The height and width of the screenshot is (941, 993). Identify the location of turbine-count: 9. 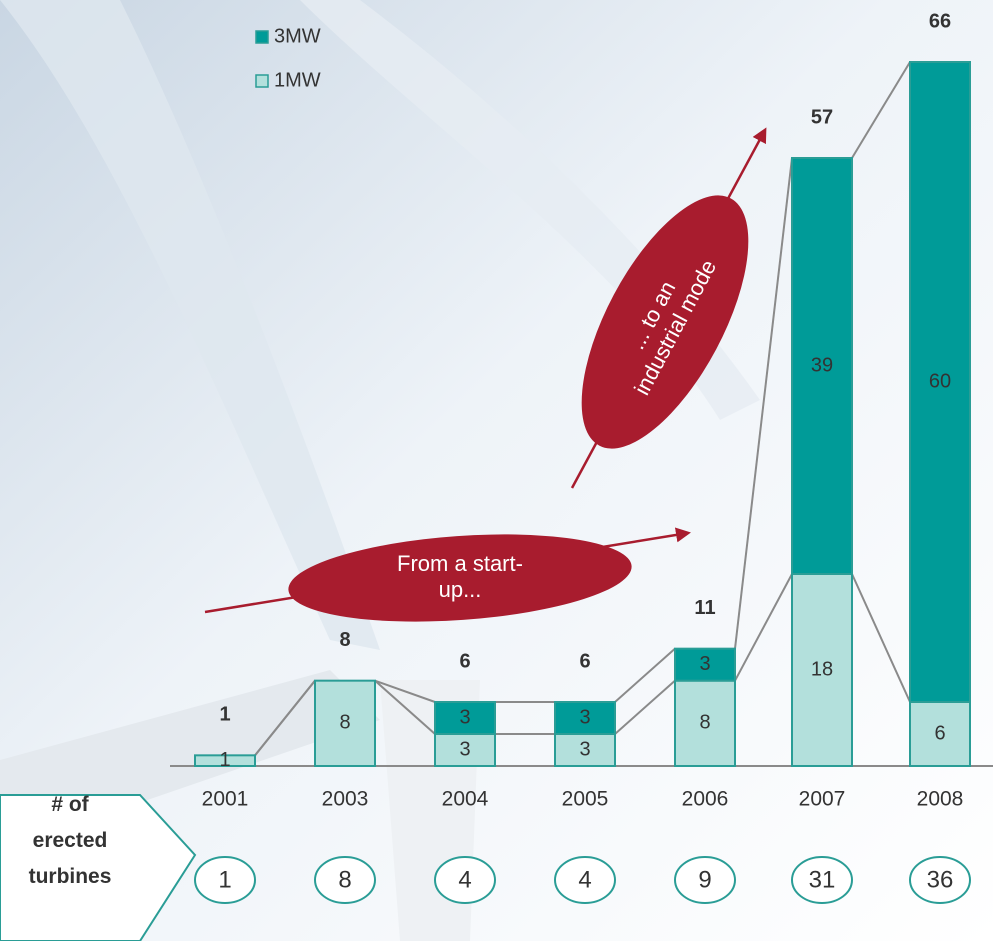
(704, 879).